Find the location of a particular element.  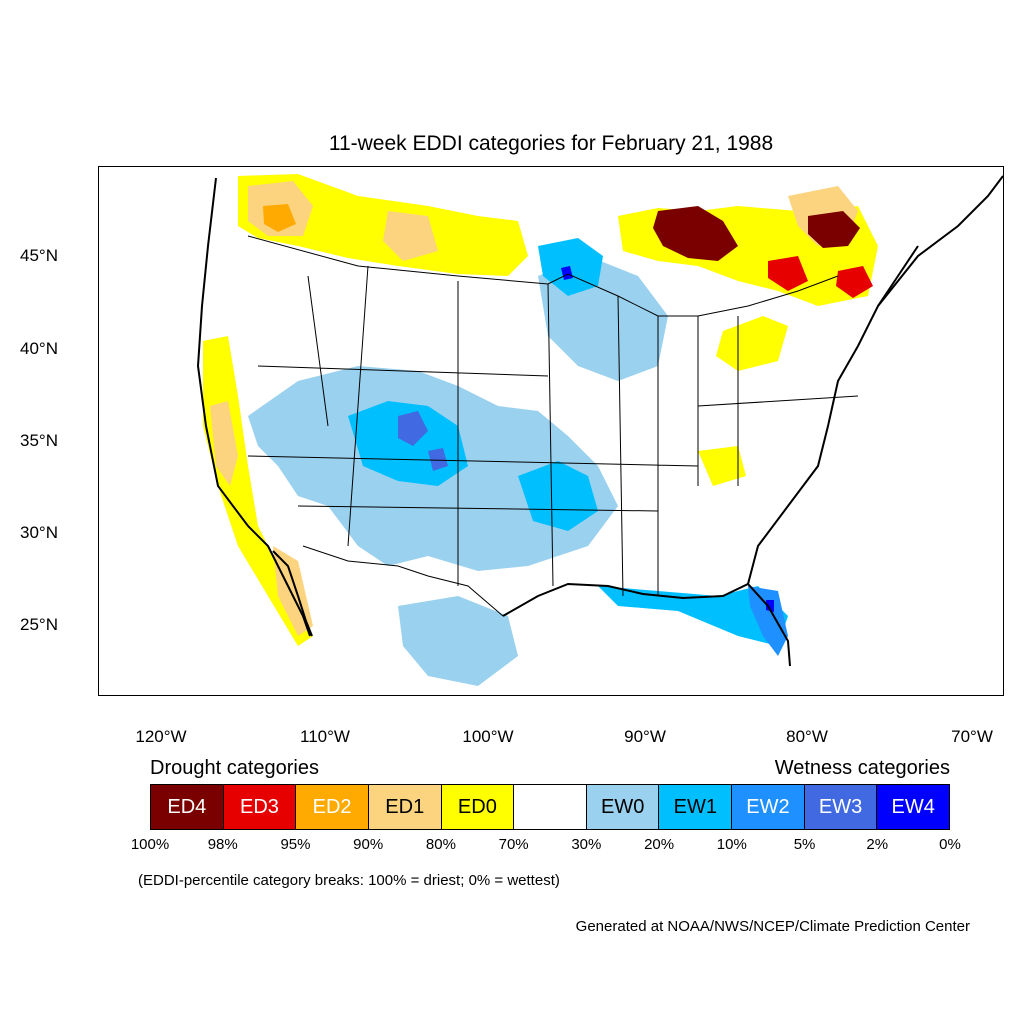

percent-break-label: 98% is located at coordinates (222, 844).